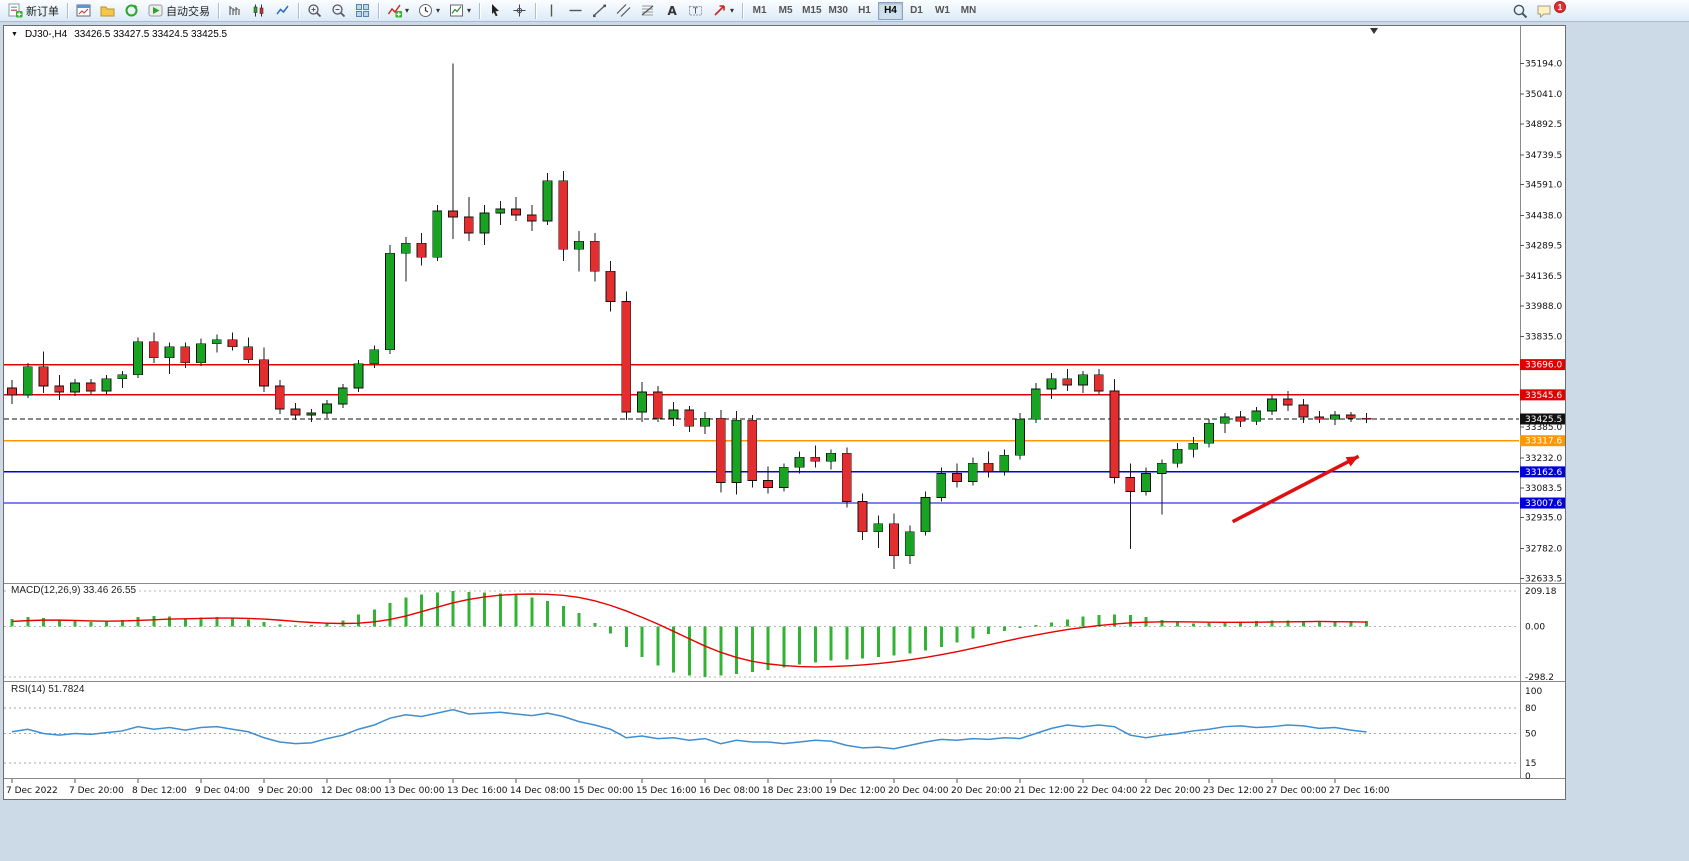  I want to click on fibonacci-button, so click(647, 11).